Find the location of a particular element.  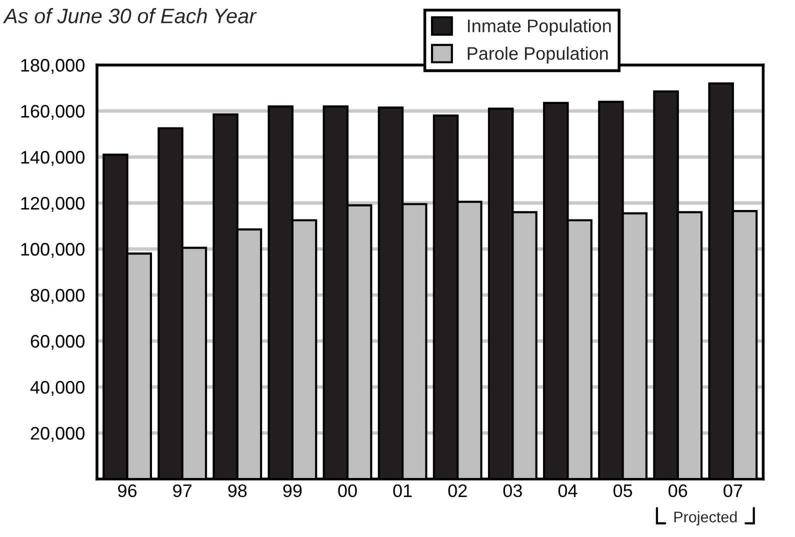

x-tick-label: 04 is located at coordinates (568, 491).